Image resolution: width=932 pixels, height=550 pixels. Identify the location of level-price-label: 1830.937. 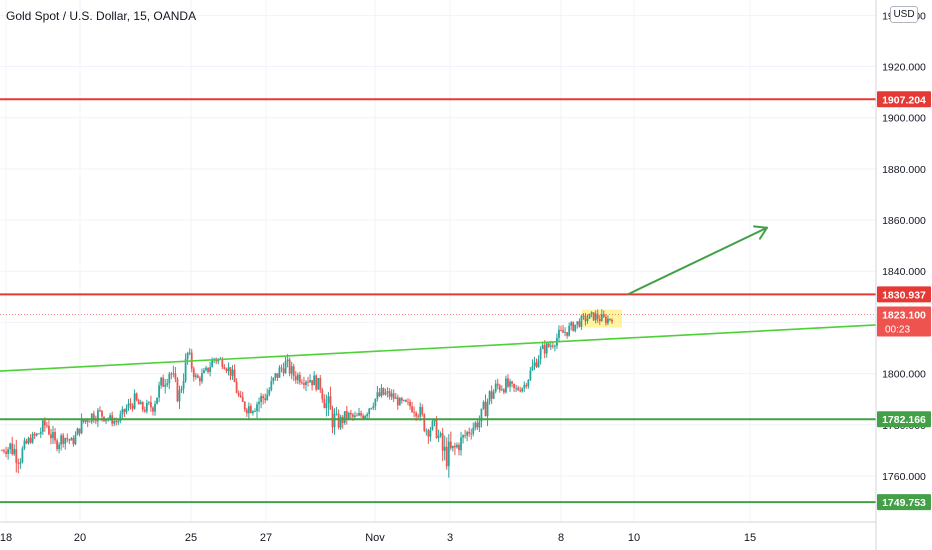
(904, 295).